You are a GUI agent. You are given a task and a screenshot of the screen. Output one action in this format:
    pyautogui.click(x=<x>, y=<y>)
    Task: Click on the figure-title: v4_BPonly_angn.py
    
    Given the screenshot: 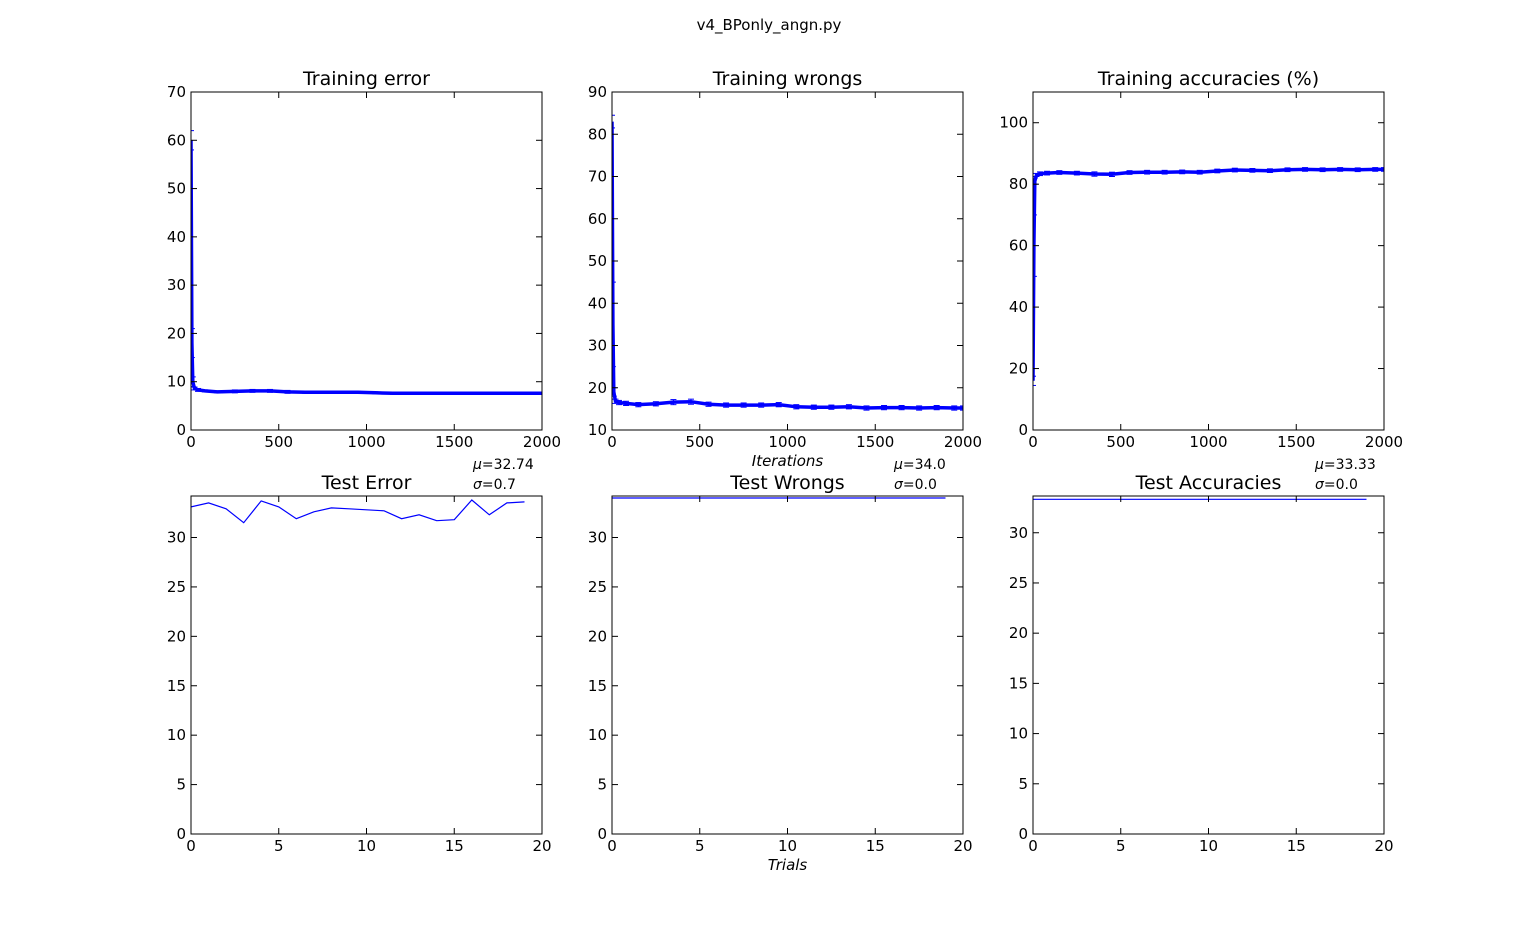 What is the action you would take?
    pyautogui.click(x=769, y=25)
    